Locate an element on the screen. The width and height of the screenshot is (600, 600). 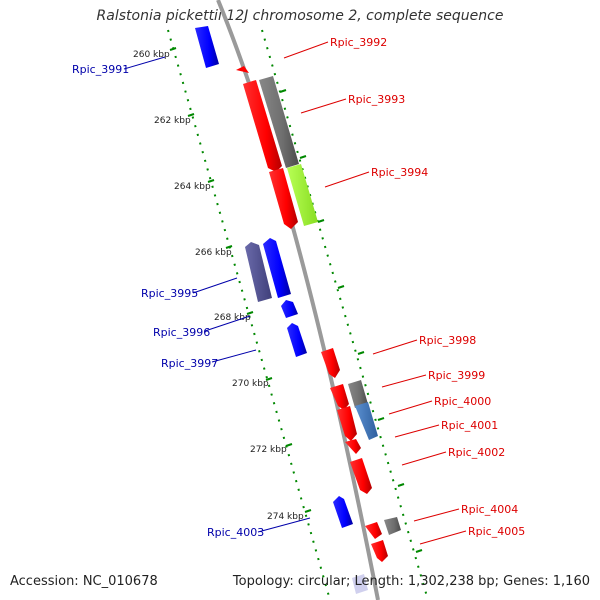
label-rpic-3996: Rpic_3996 is located at coordinates (181, 332).